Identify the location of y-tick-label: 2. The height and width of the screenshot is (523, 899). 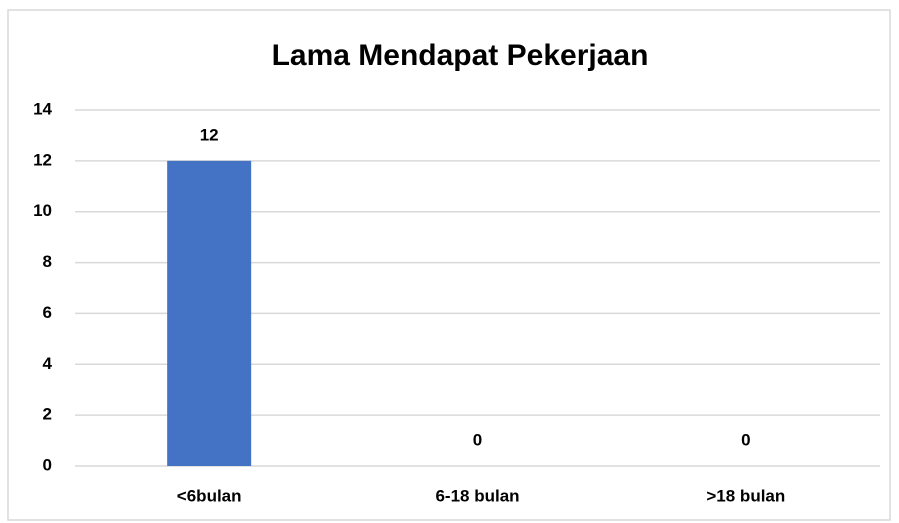
(47, 414).